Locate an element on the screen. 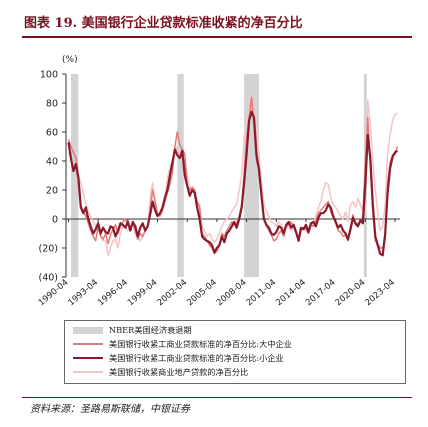 The image size is (428, 427). x-tick-label: 1996-04 is located at coordinates (113, 293).